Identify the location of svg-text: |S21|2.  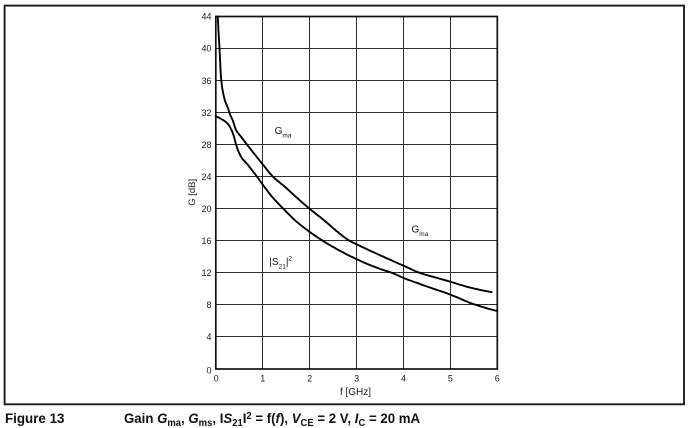
(280, 262).